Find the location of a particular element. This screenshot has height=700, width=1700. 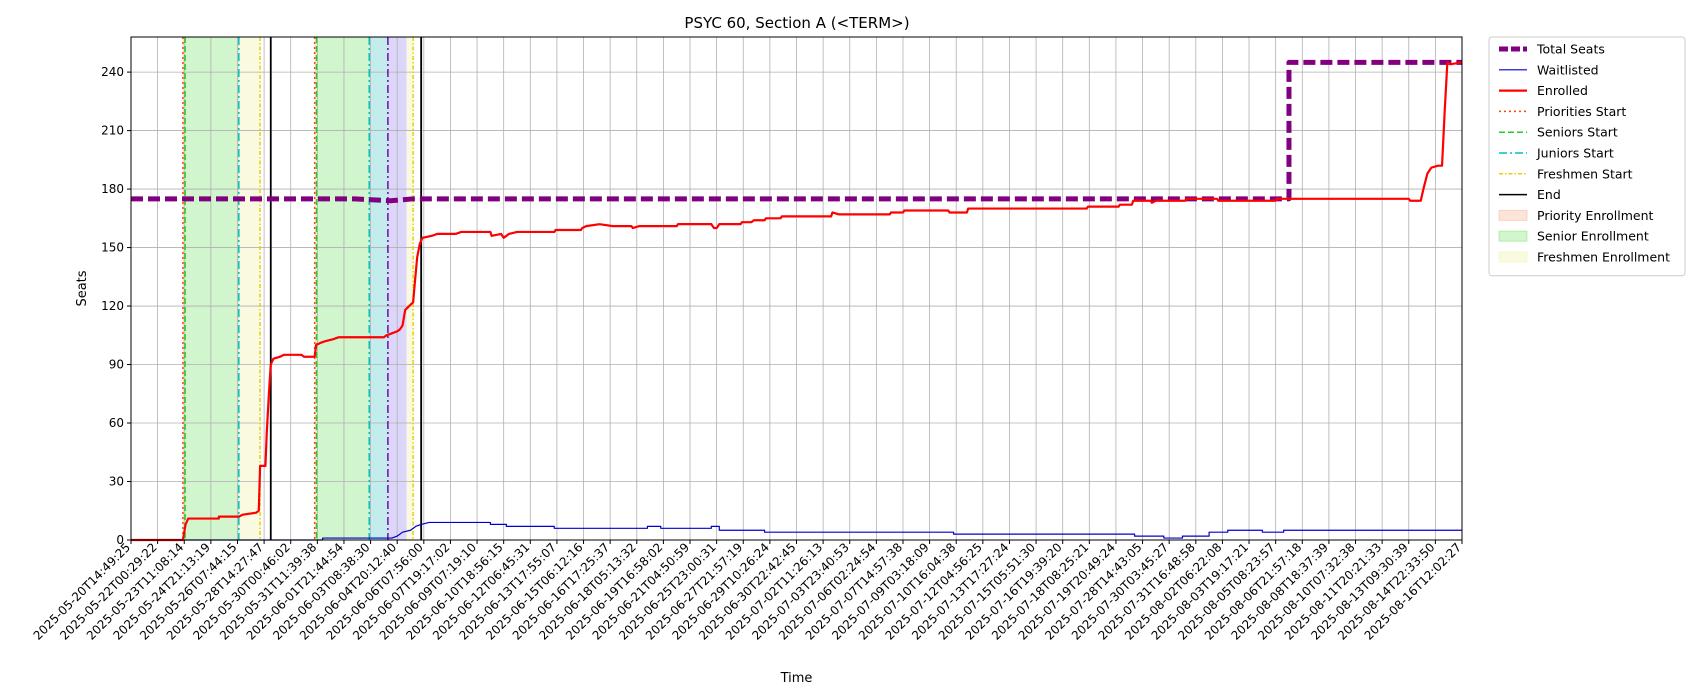

y-tick-label: 0 is located at coordinates (120, 540).